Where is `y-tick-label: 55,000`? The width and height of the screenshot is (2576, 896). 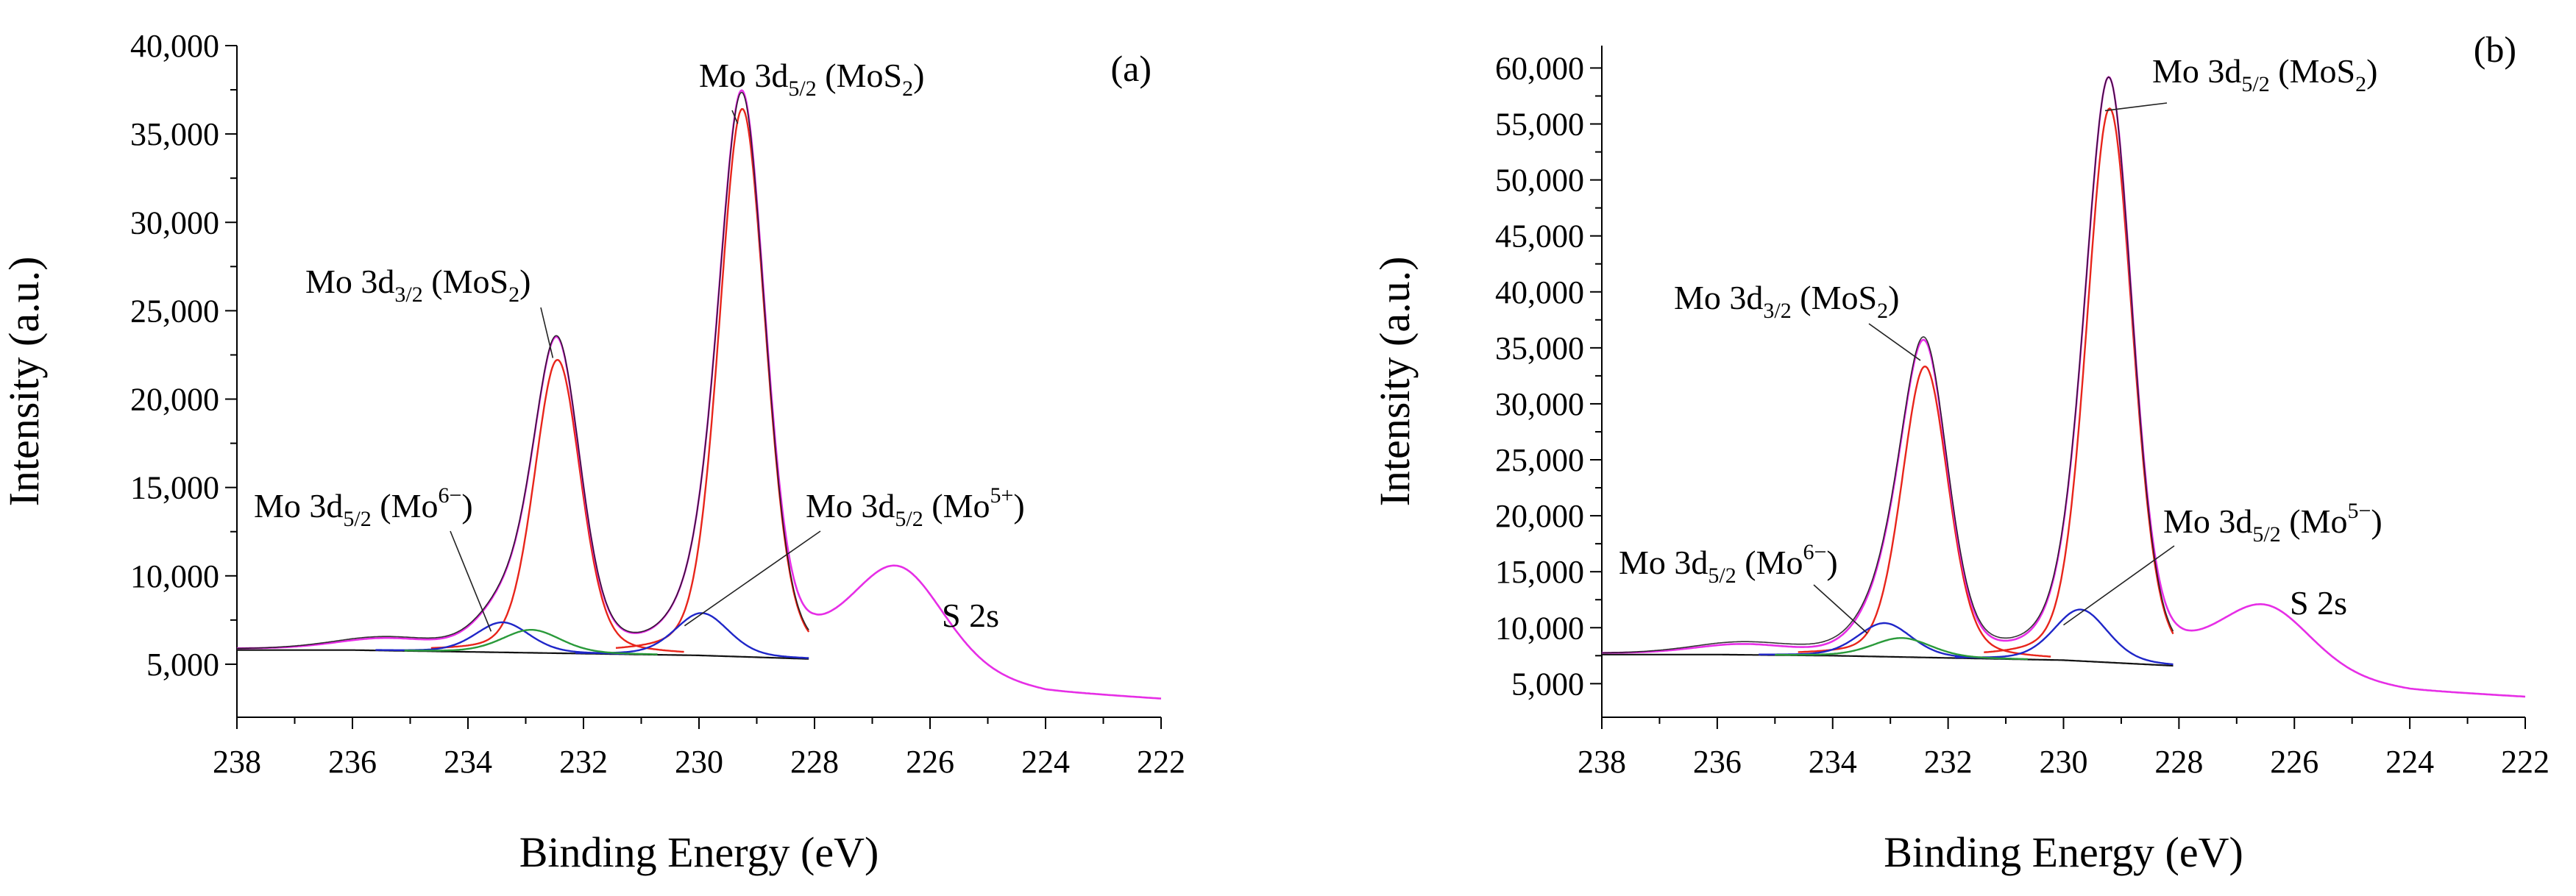
y-tick-label: 55,000 is located at coordinates (1539, 125).